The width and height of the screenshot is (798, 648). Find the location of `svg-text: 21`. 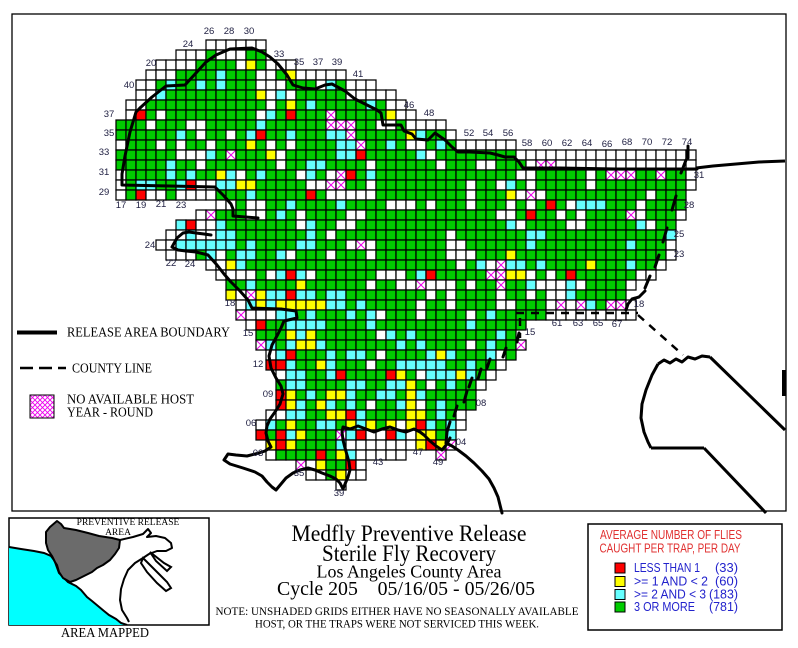

svg-text: 21 is located at coordinates (161, 204).